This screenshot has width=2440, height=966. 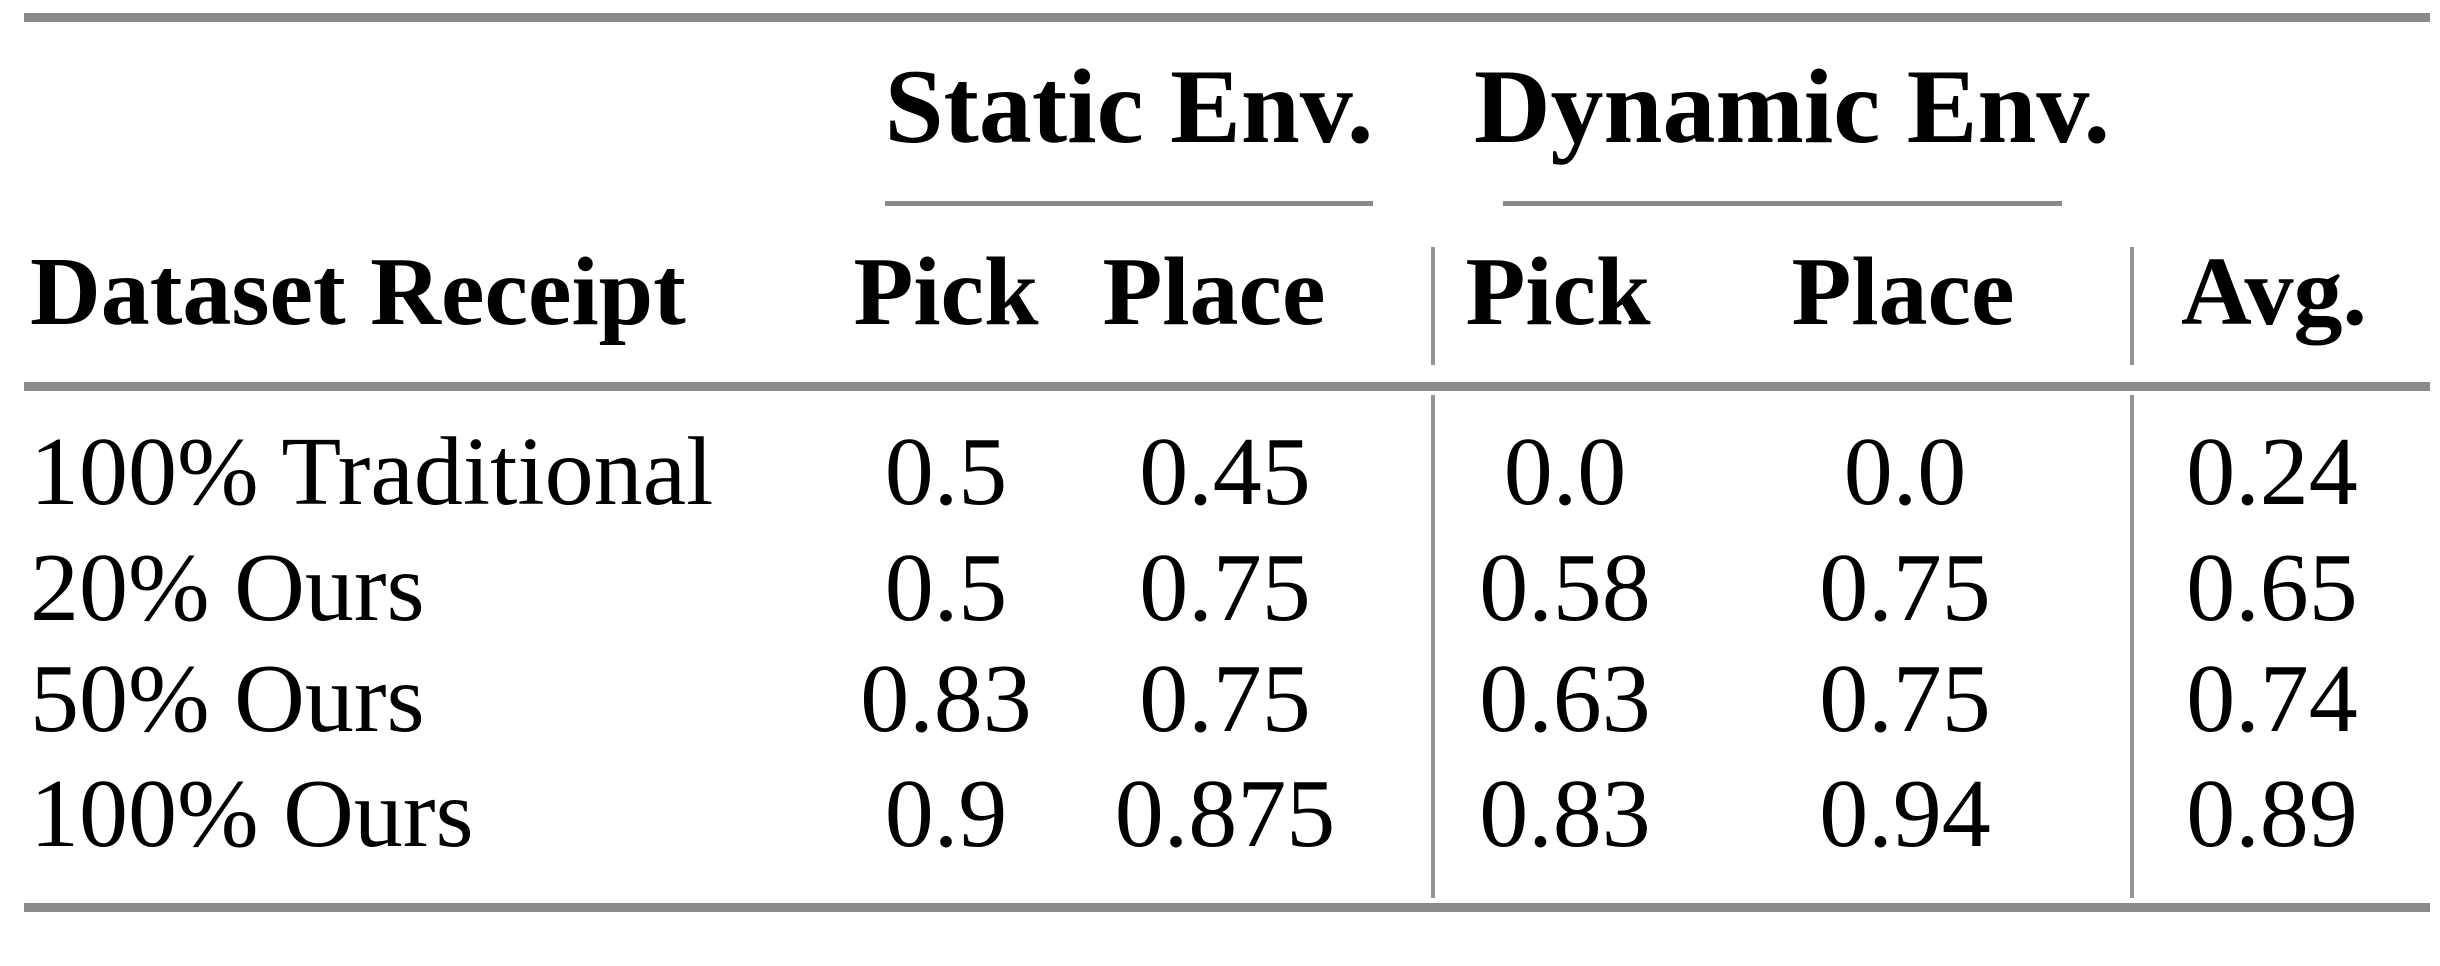 What do you see at coordinates (1565, 588) in the screenshot?
I see `table-cell: 0.58` at bounding box center [1565, 588].